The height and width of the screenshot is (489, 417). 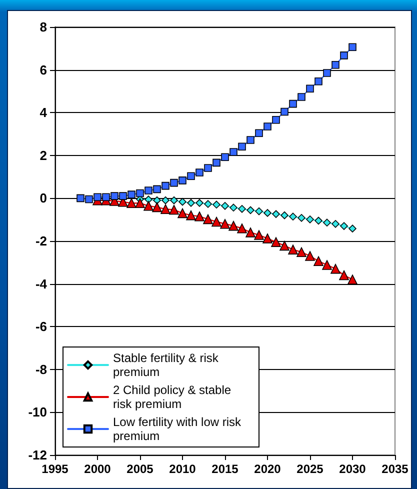 What do you see at coordinates (178, 429) in the screenshot?
I see `legend-label: Low fertility with low risk premium` at bounding box center [178, 429].